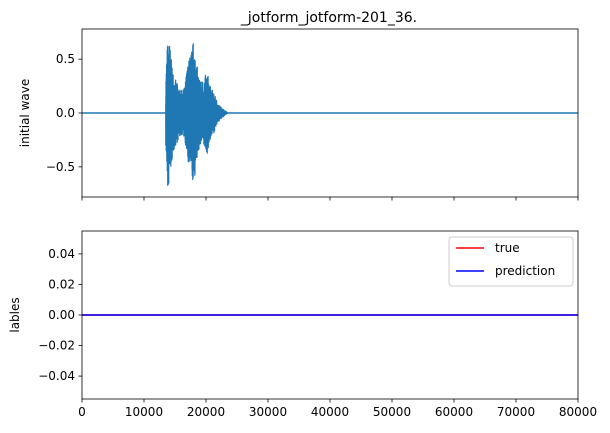  I want to click on y-tick-label: −0.04, so click(56, 376).